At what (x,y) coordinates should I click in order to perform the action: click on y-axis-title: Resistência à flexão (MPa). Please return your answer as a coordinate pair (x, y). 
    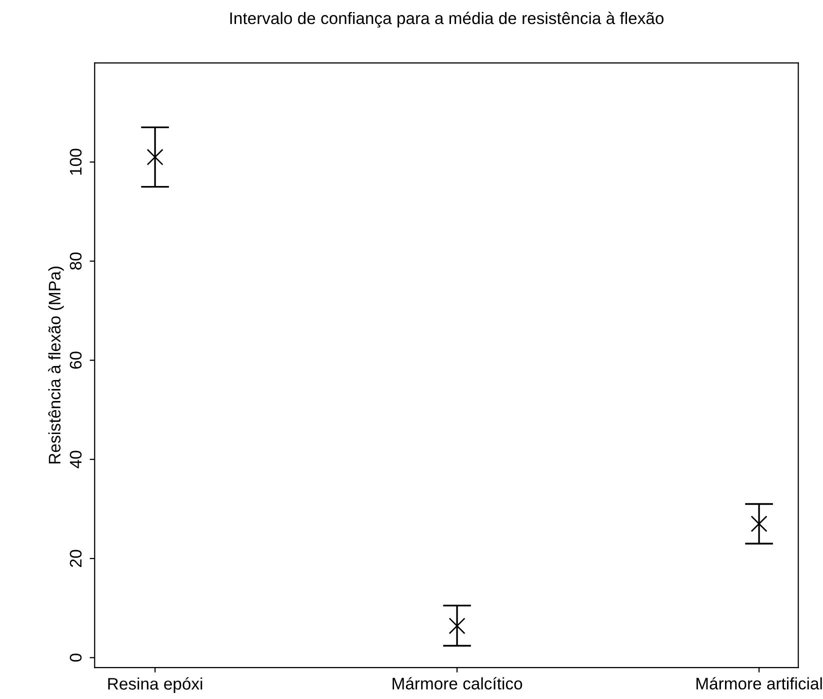
    Looking at the image, I should click on (56, 365).